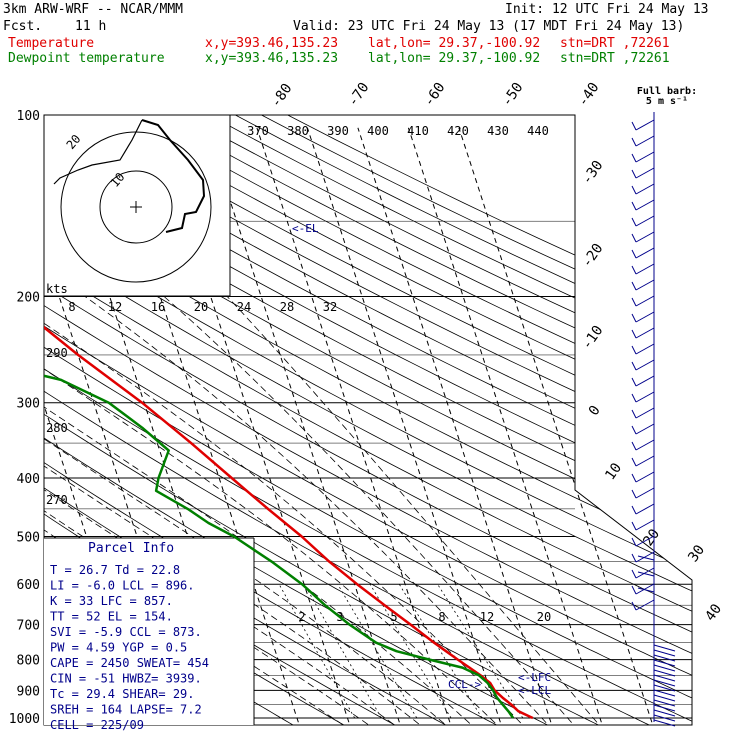 This screenshot has height=740, width=740. What do you see at coordinates (393, 617) in the screenshot?
I see `mixing-ratio-label: 5` at bounding box center [393, 617].